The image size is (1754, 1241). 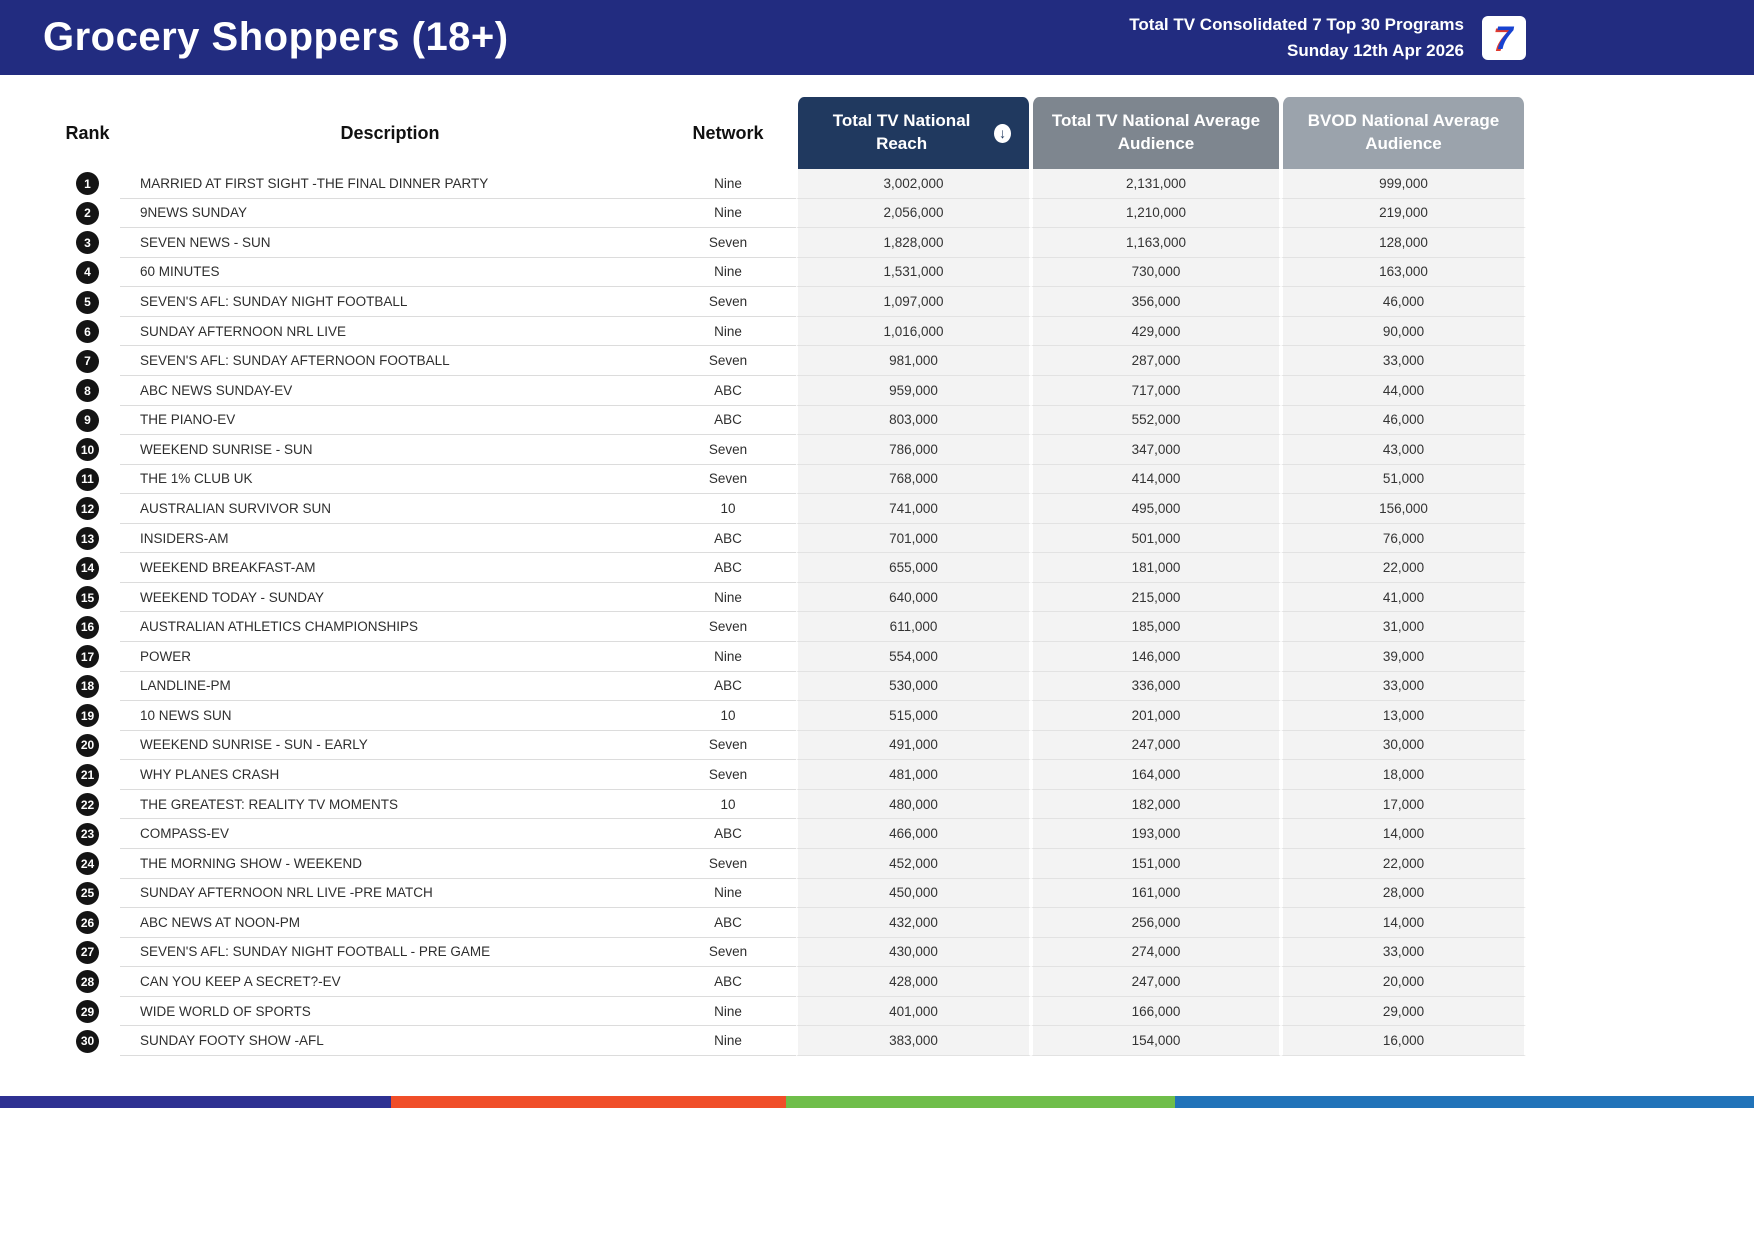 I want to click on avg-audience-value: 730,000, so click(x=1156, y=272).